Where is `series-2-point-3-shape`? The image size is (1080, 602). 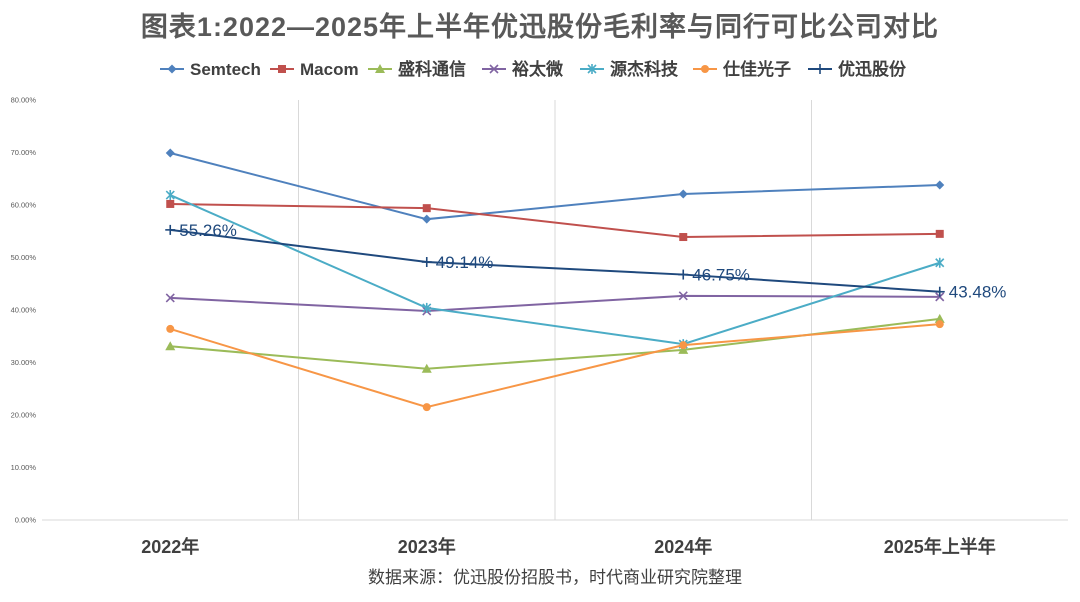 series-2-point-3-shape is located at coordinates (683, 237).